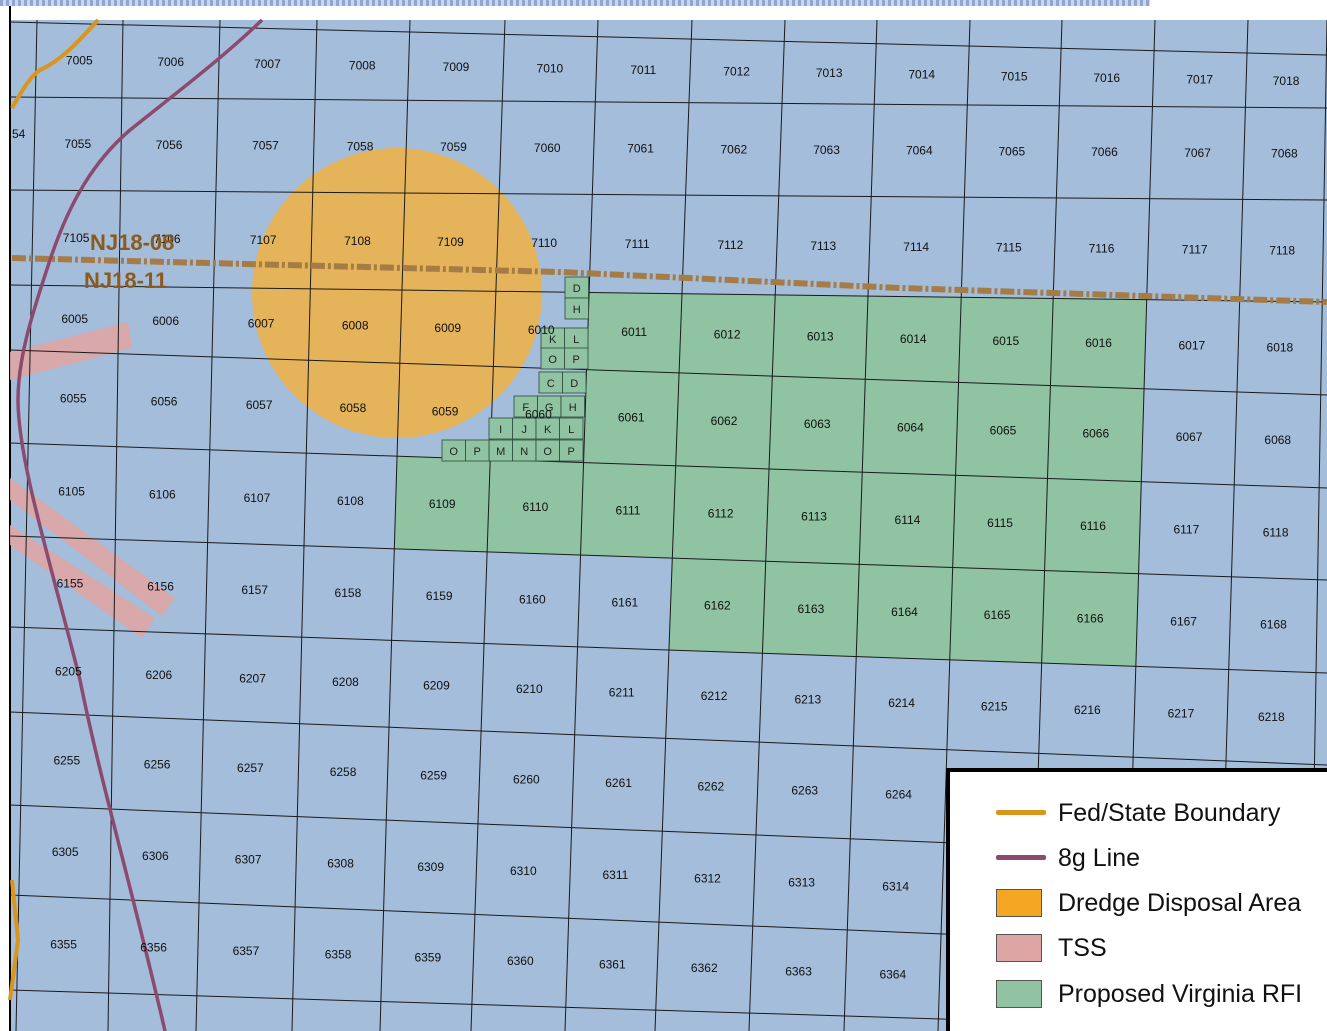 Image resolution: width=1327 pixels, height=1031 pixels. What do you see at coordinates (1093, 526) in the screenshot?
I see `block-number: 6116` at bounding box center [1093, 526].